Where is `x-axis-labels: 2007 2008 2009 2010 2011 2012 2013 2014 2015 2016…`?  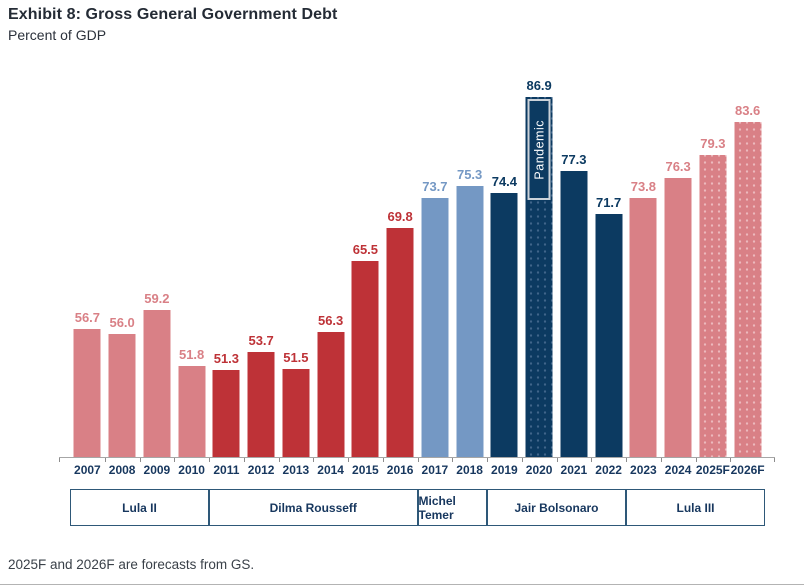 x-axis-labels: 2007 2008 2009 2010 2011 2012 2013 2014 2015 2016… is located at coordinates (417, 471).